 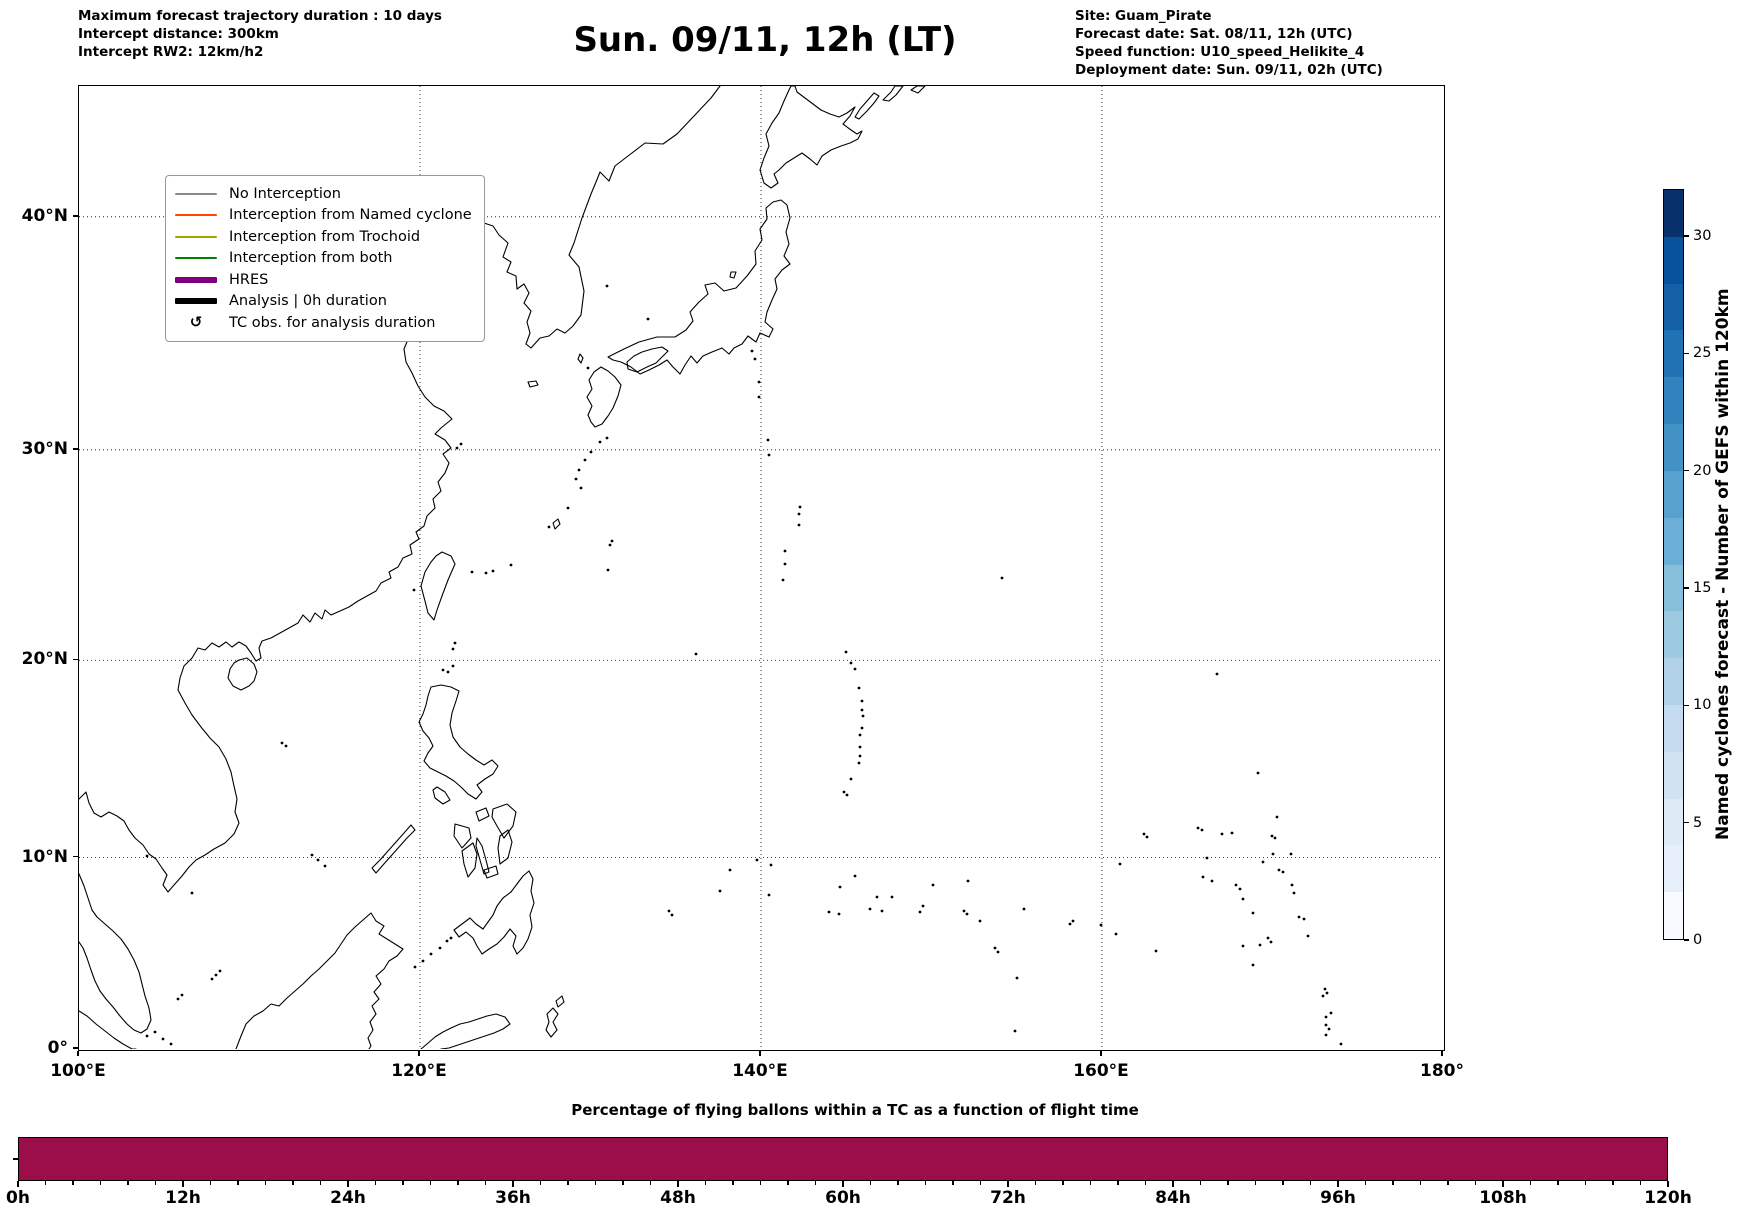 What do you see at coordinates (171, 52) in the screenshot?
I see `header-left-line: Intercept RW2: 12km/h2` at bounding box center [171, 52].